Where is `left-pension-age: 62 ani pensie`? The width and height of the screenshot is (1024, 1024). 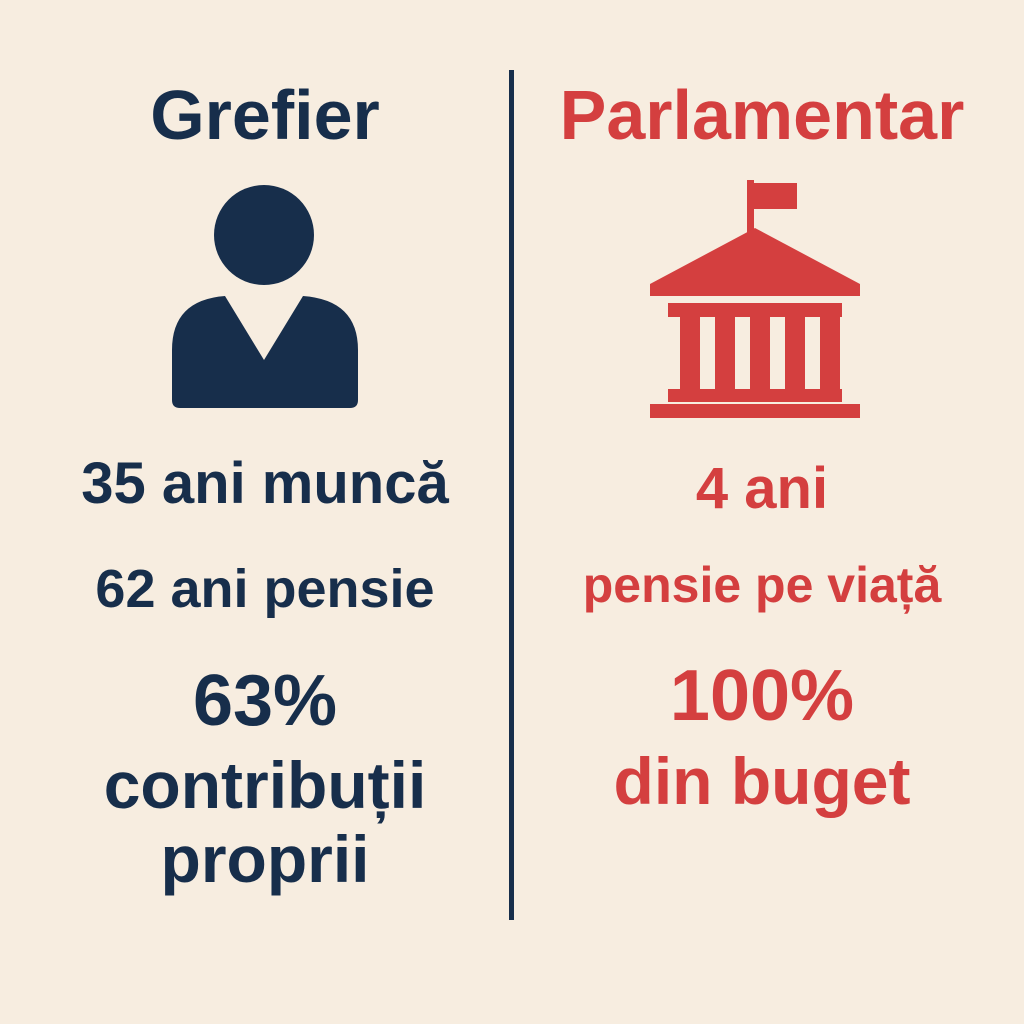 left-pension-age: 62 ani pensie is located at coordinates (265, 589).